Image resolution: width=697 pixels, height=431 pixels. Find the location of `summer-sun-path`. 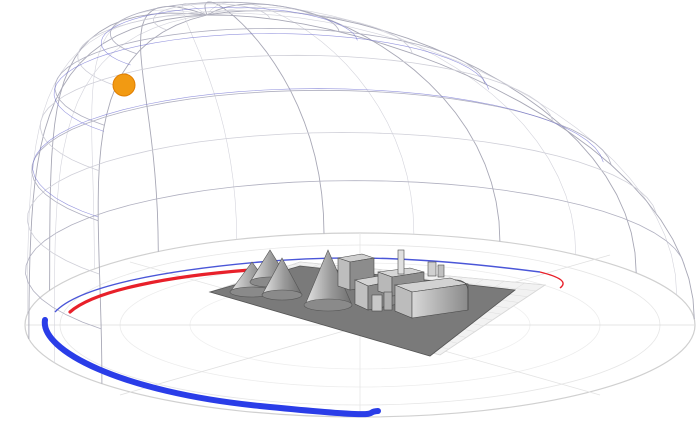

summer-sun-path is located at coordinates (160, 291).